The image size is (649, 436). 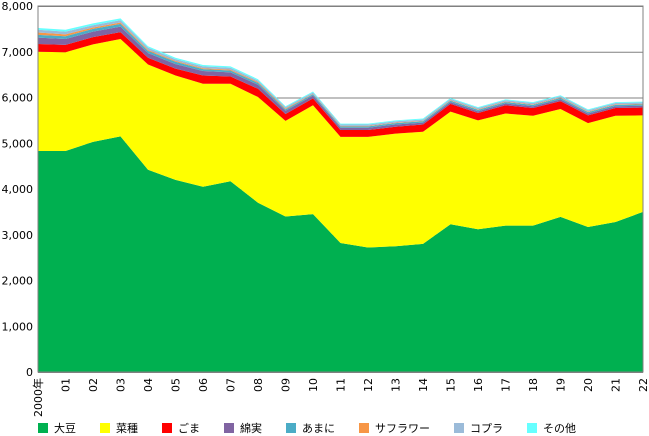 What do you see at coordinates (559, 428) in the screenshot?
I see `legend-label: その他` at bounding box center [559, 428].